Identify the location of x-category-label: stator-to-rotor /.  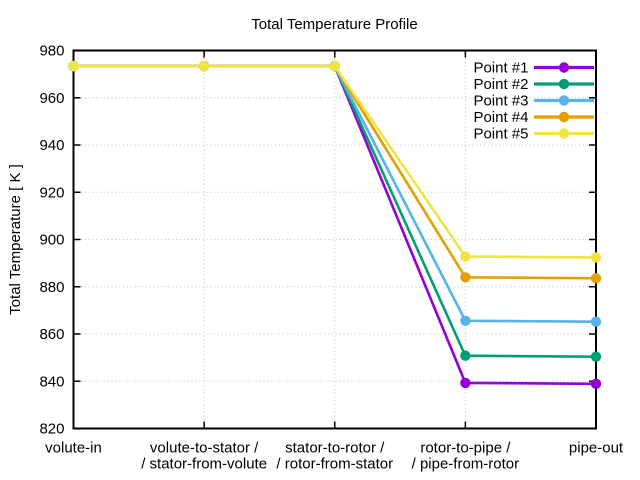
(335, 448).